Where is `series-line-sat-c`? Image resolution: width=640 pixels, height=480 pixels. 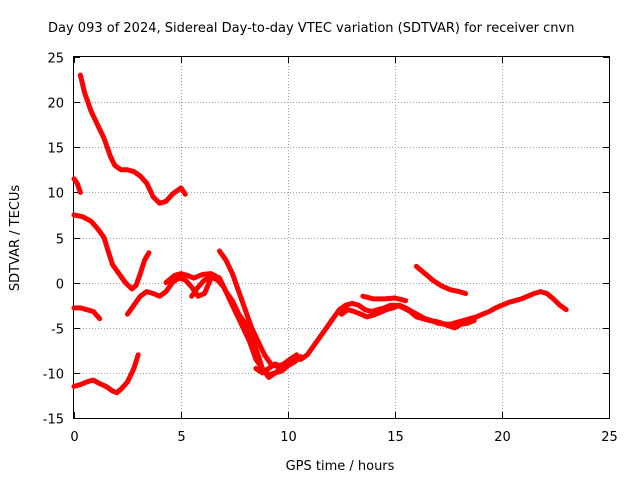 series-line-sat-c is located at coordinates (111, 252).